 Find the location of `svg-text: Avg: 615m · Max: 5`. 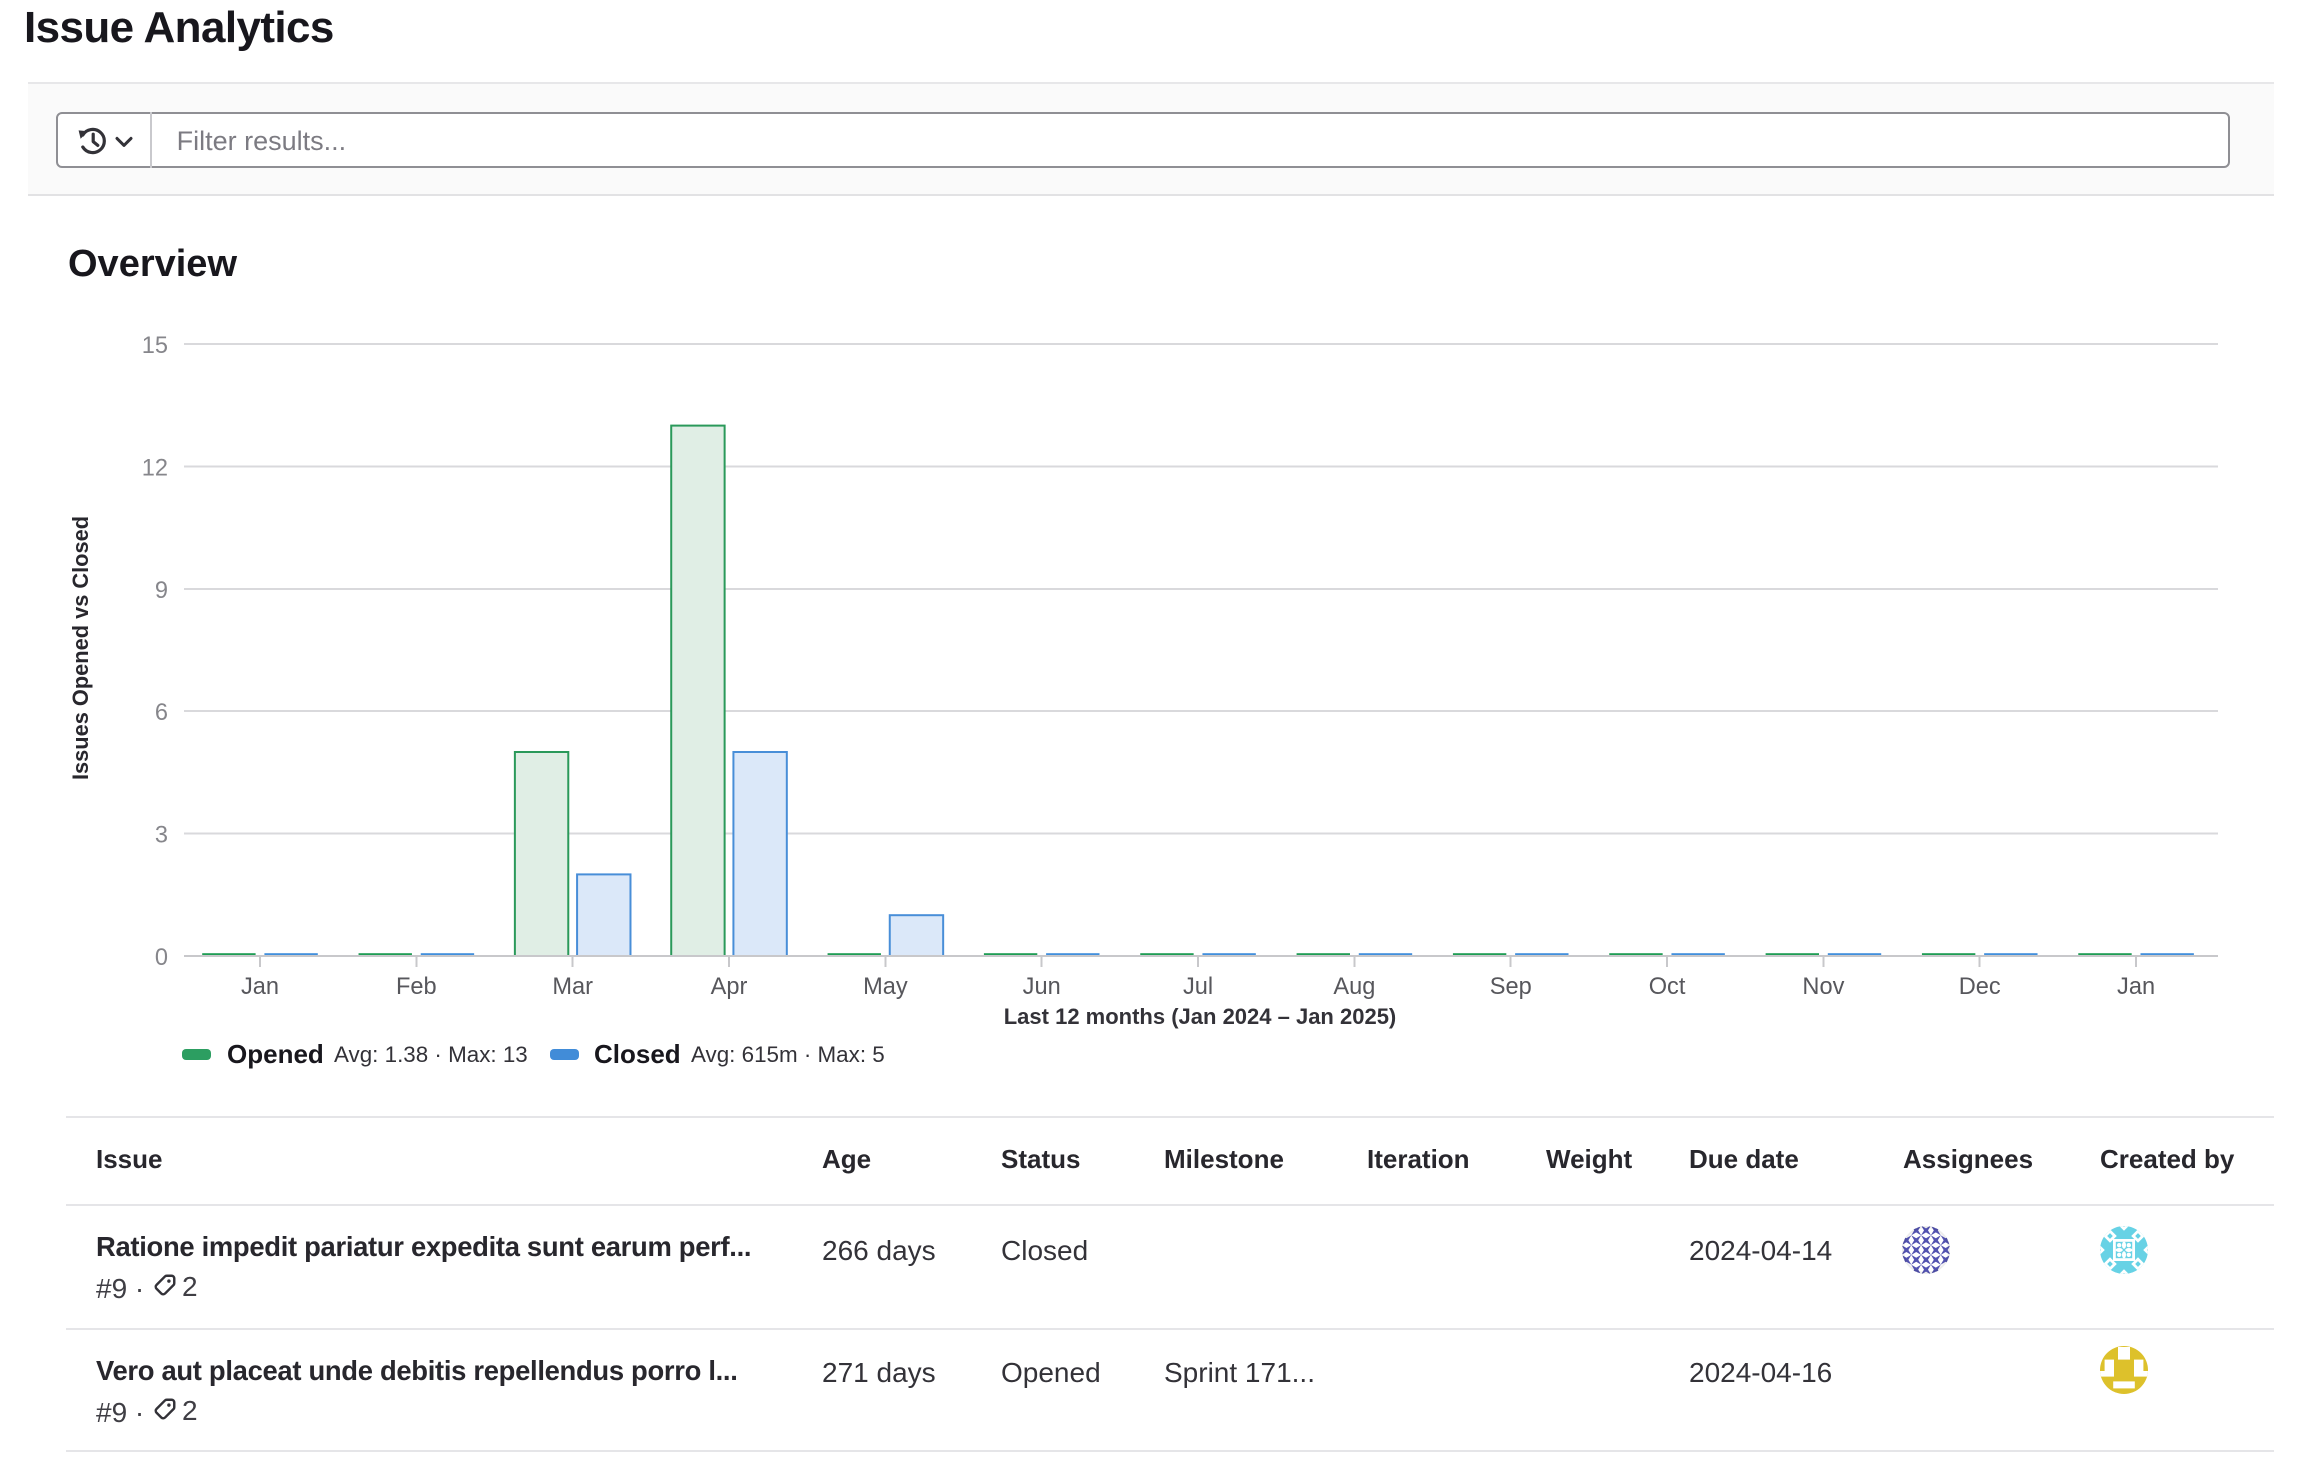

svg-text: Avg: 615m · Max: 5 is located at coordinates (788, 1054).